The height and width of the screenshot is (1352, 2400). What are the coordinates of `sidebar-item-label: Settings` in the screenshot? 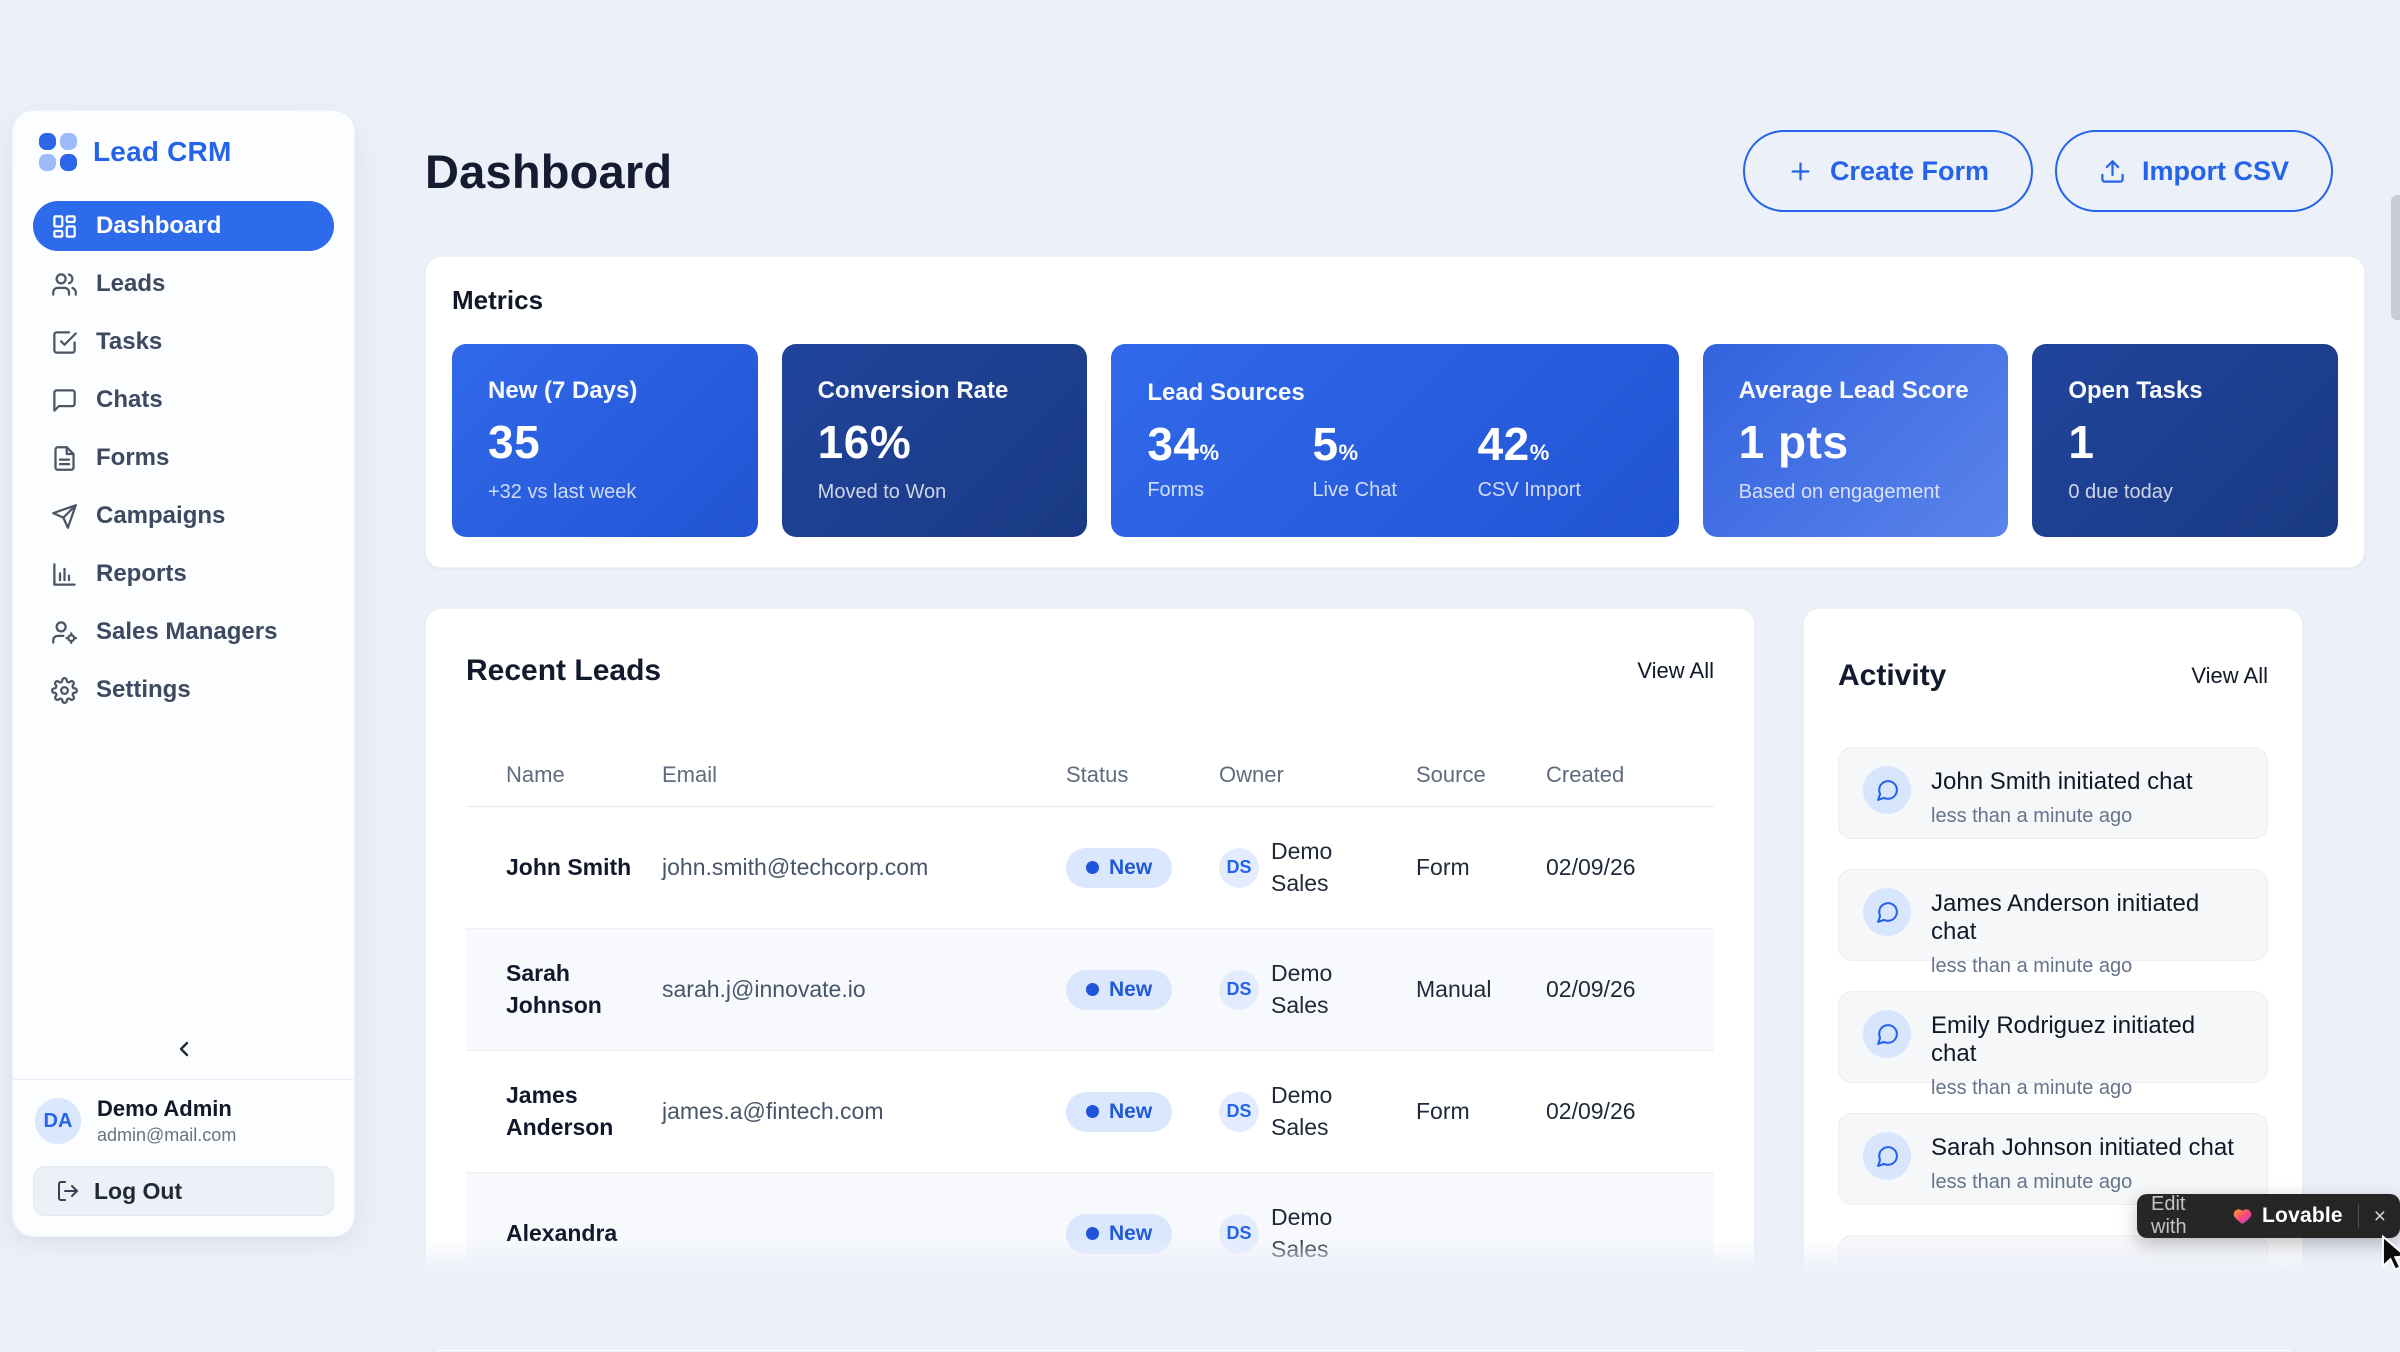 It's located at (143, 689).